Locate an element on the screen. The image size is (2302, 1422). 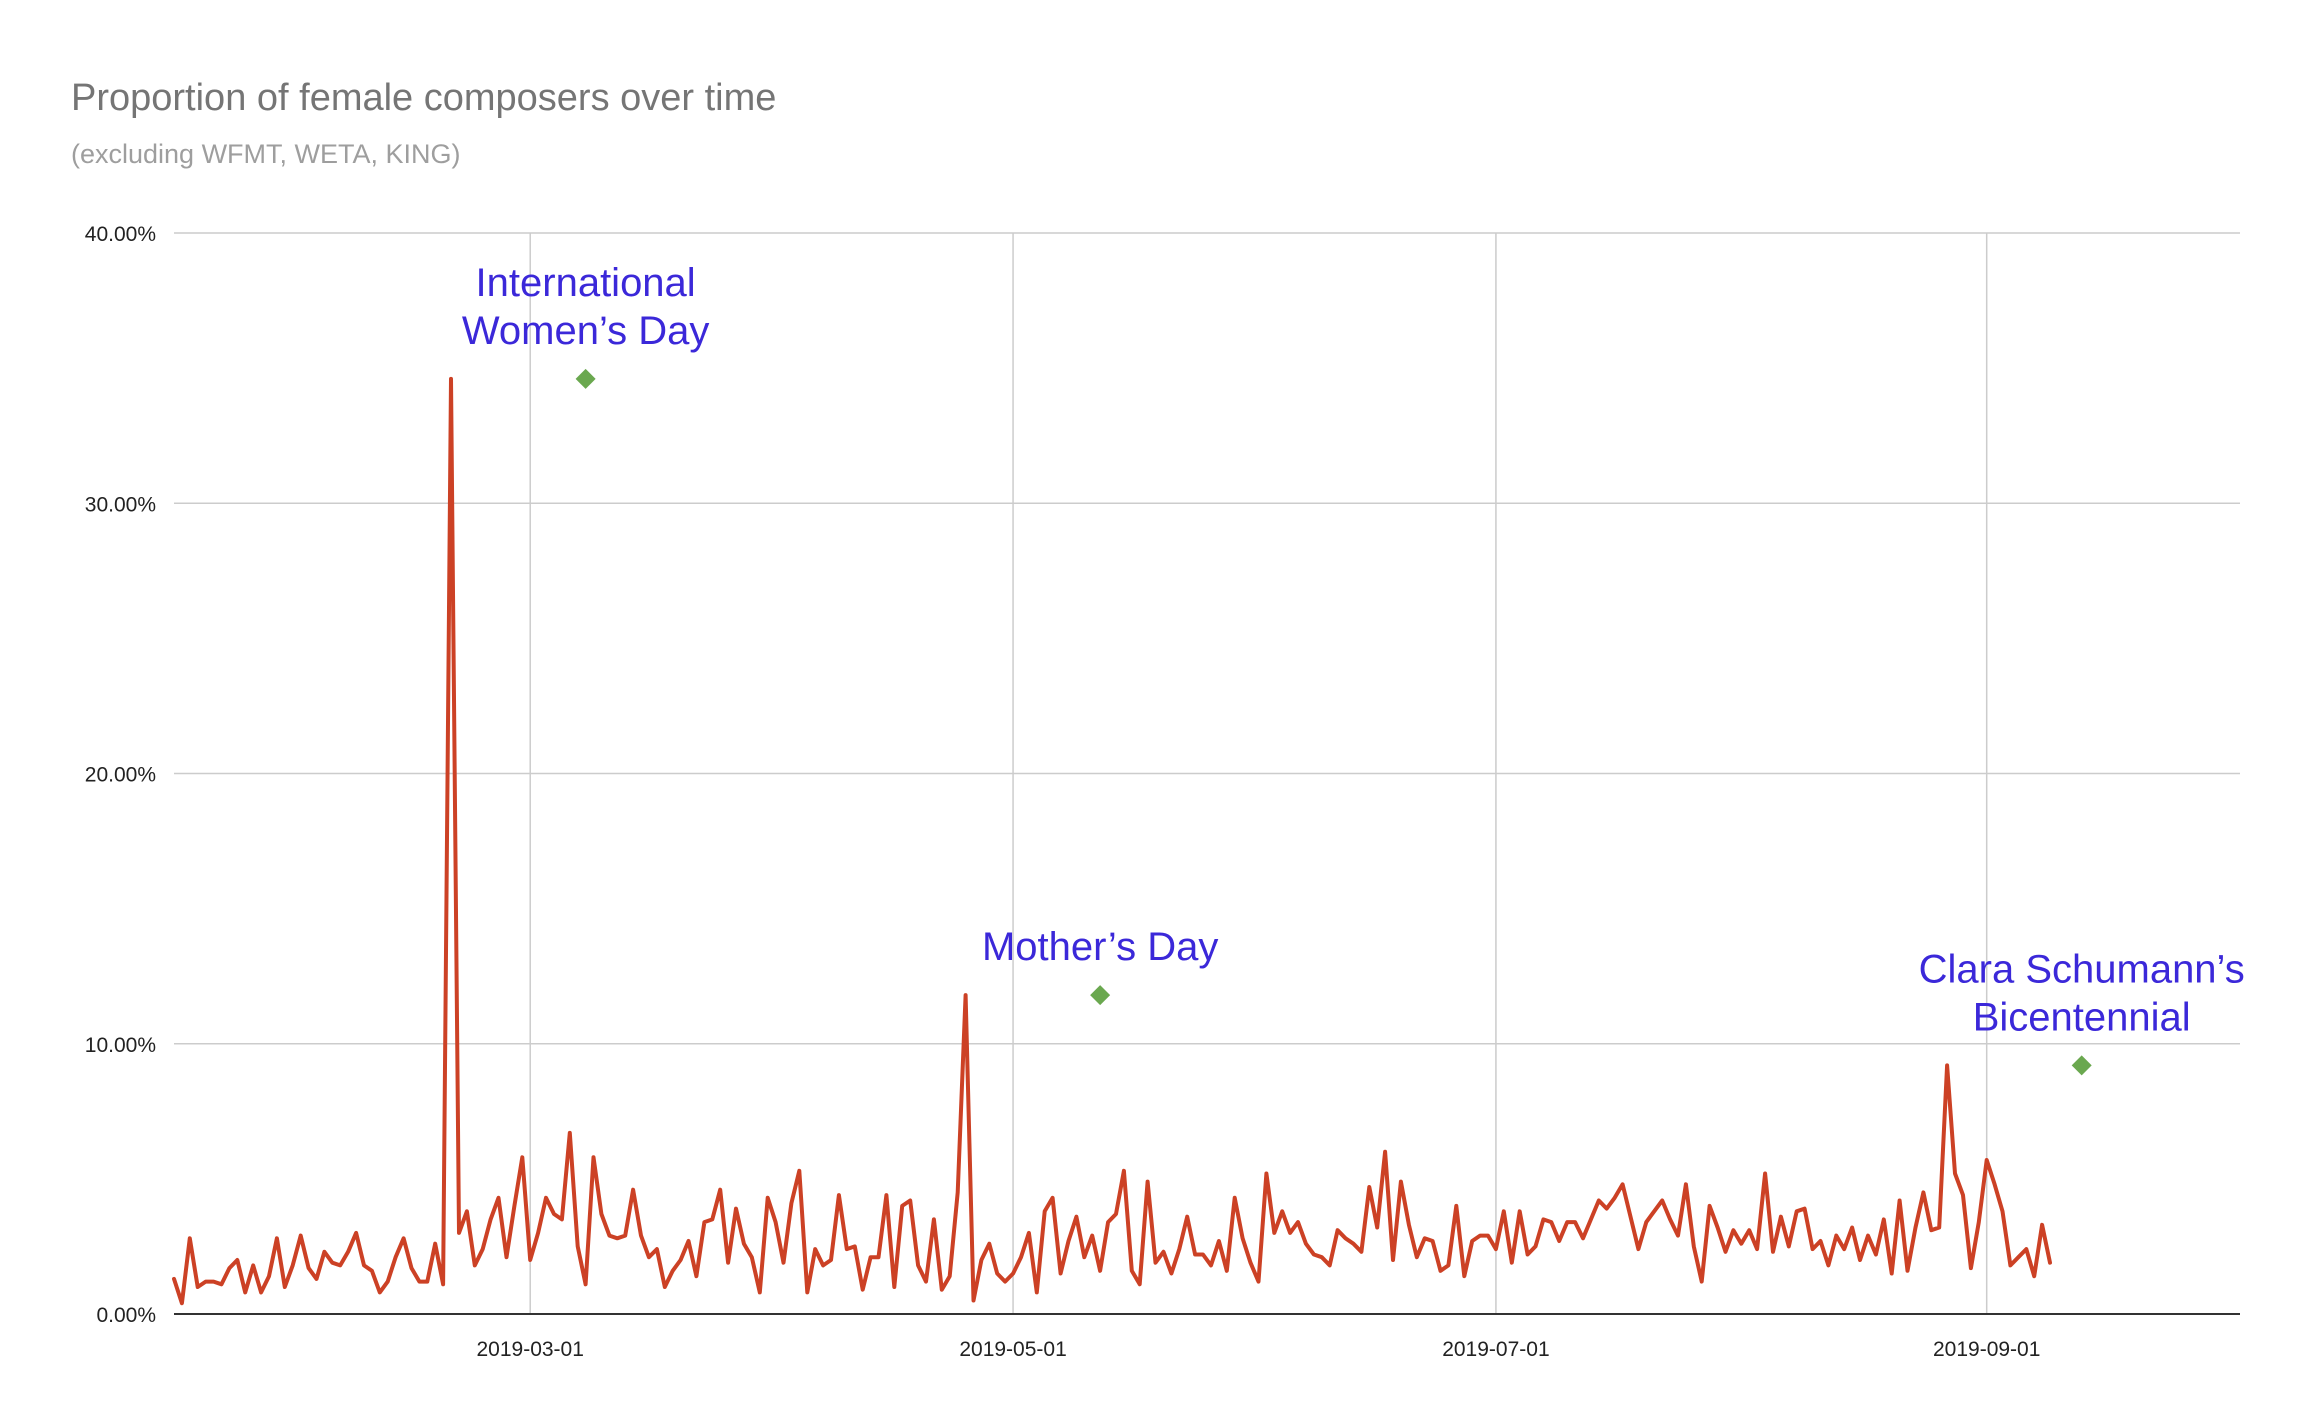
annotation-label: Bicentennial is located at coordinates (2082, 1017).